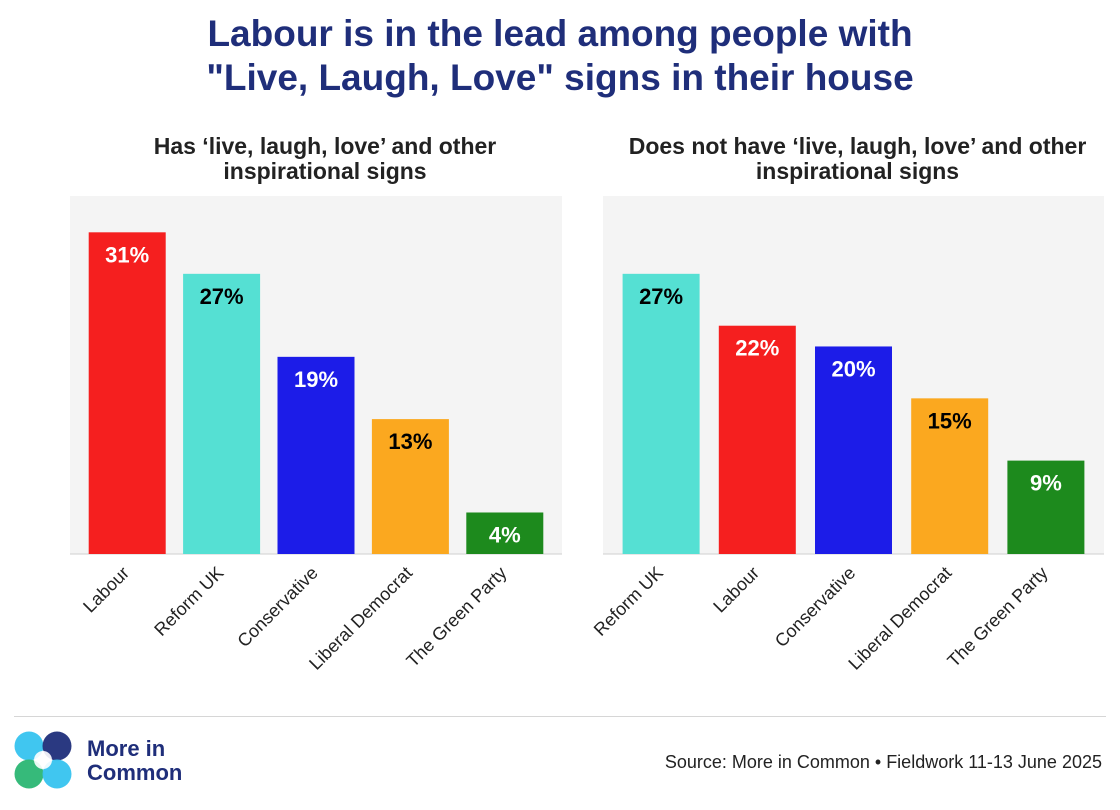  I want to click on right-bar-label-5: 9%, so click(1046, 483).